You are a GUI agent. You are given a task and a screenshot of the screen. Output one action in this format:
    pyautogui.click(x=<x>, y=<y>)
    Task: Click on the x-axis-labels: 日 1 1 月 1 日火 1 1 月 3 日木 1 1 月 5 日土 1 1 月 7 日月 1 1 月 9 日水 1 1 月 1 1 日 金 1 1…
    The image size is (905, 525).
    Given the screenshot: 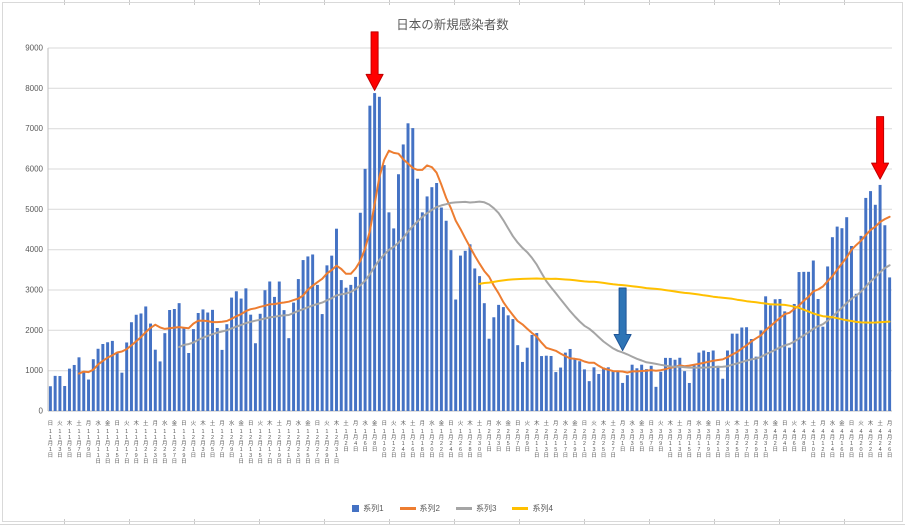 What is the action you would take?
    pyautogui.click(x=470, y=442)
    